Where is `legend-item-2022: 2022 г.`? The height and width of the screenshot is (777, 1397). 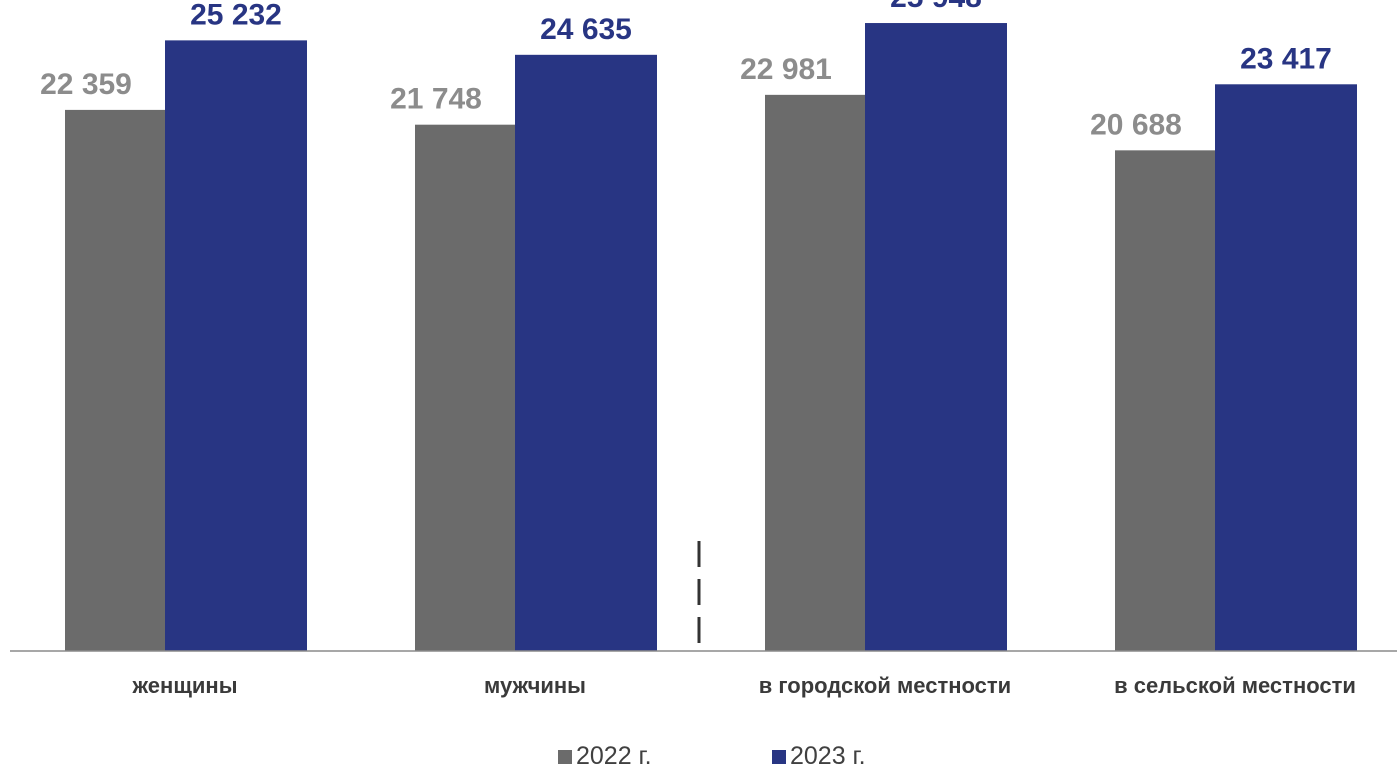 legend-item-2022: 2022 г. is located at coordinates (605, 756).